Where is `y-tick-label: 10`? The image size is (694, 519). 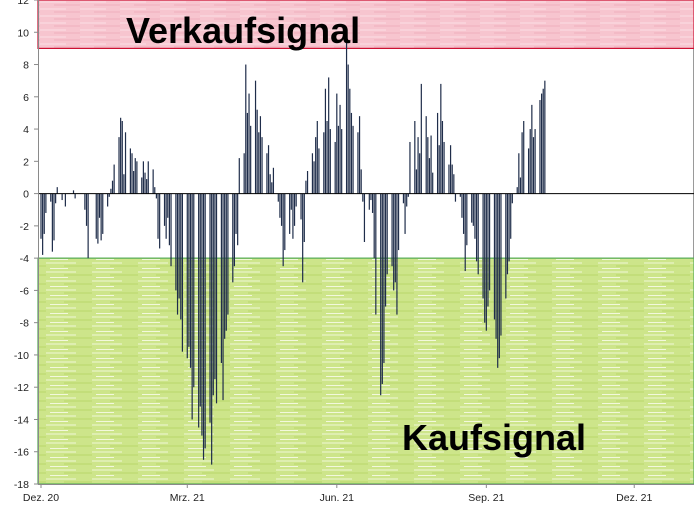 y-tick-label: 10 is located at coordinates (23, 33).